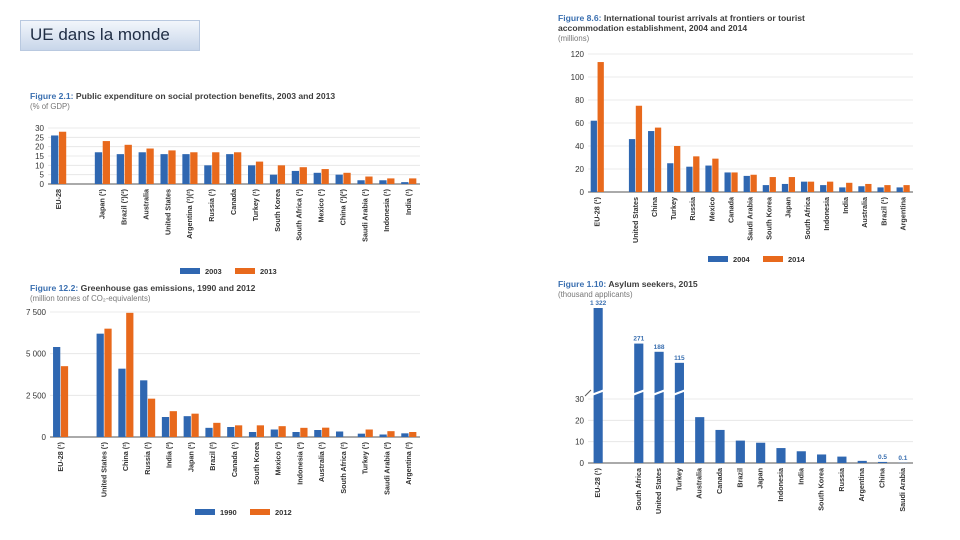  Describe the element at coordinates (883, 210) in the screenshot. I see `category-label: Brazil (¹)` at that location.